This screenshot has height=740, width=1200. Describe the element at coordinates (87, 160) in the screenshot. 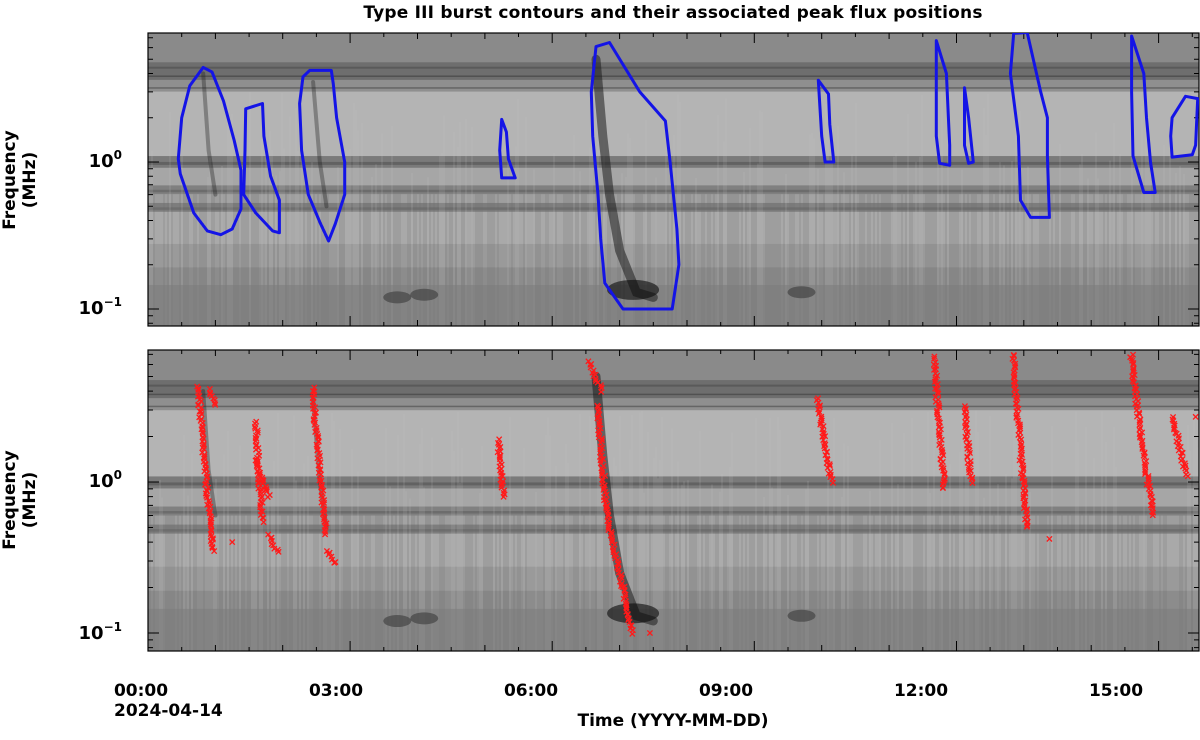

I see `top-ytick-1e0: 100` at that location.